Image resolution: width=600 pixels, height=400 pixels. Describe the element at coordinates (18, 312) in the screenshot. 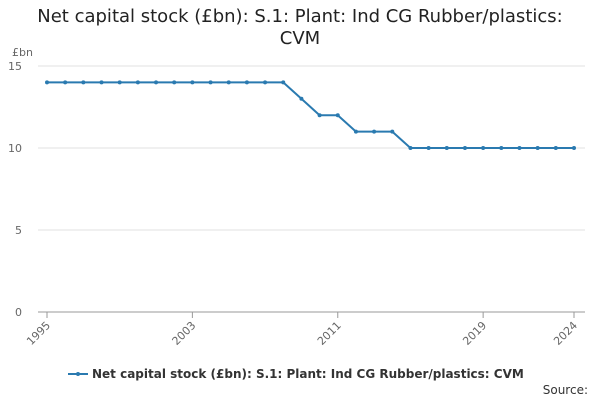

I see `y-tick-label: 0` at that location.